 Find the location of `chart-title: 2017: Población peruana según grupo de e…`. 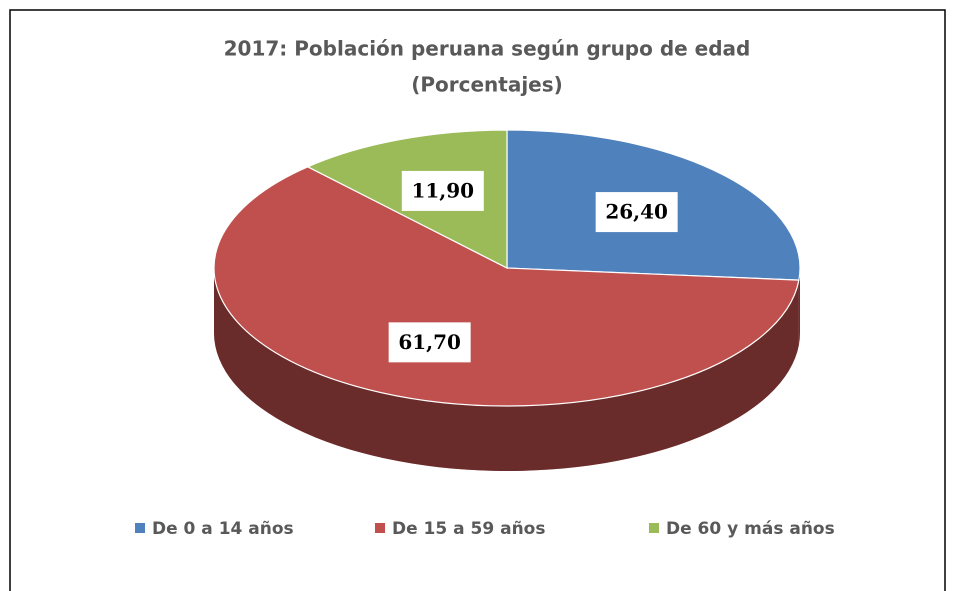

chart-title: 2017: Población peruana según grupo de e… is located at coordinates (487, 49).